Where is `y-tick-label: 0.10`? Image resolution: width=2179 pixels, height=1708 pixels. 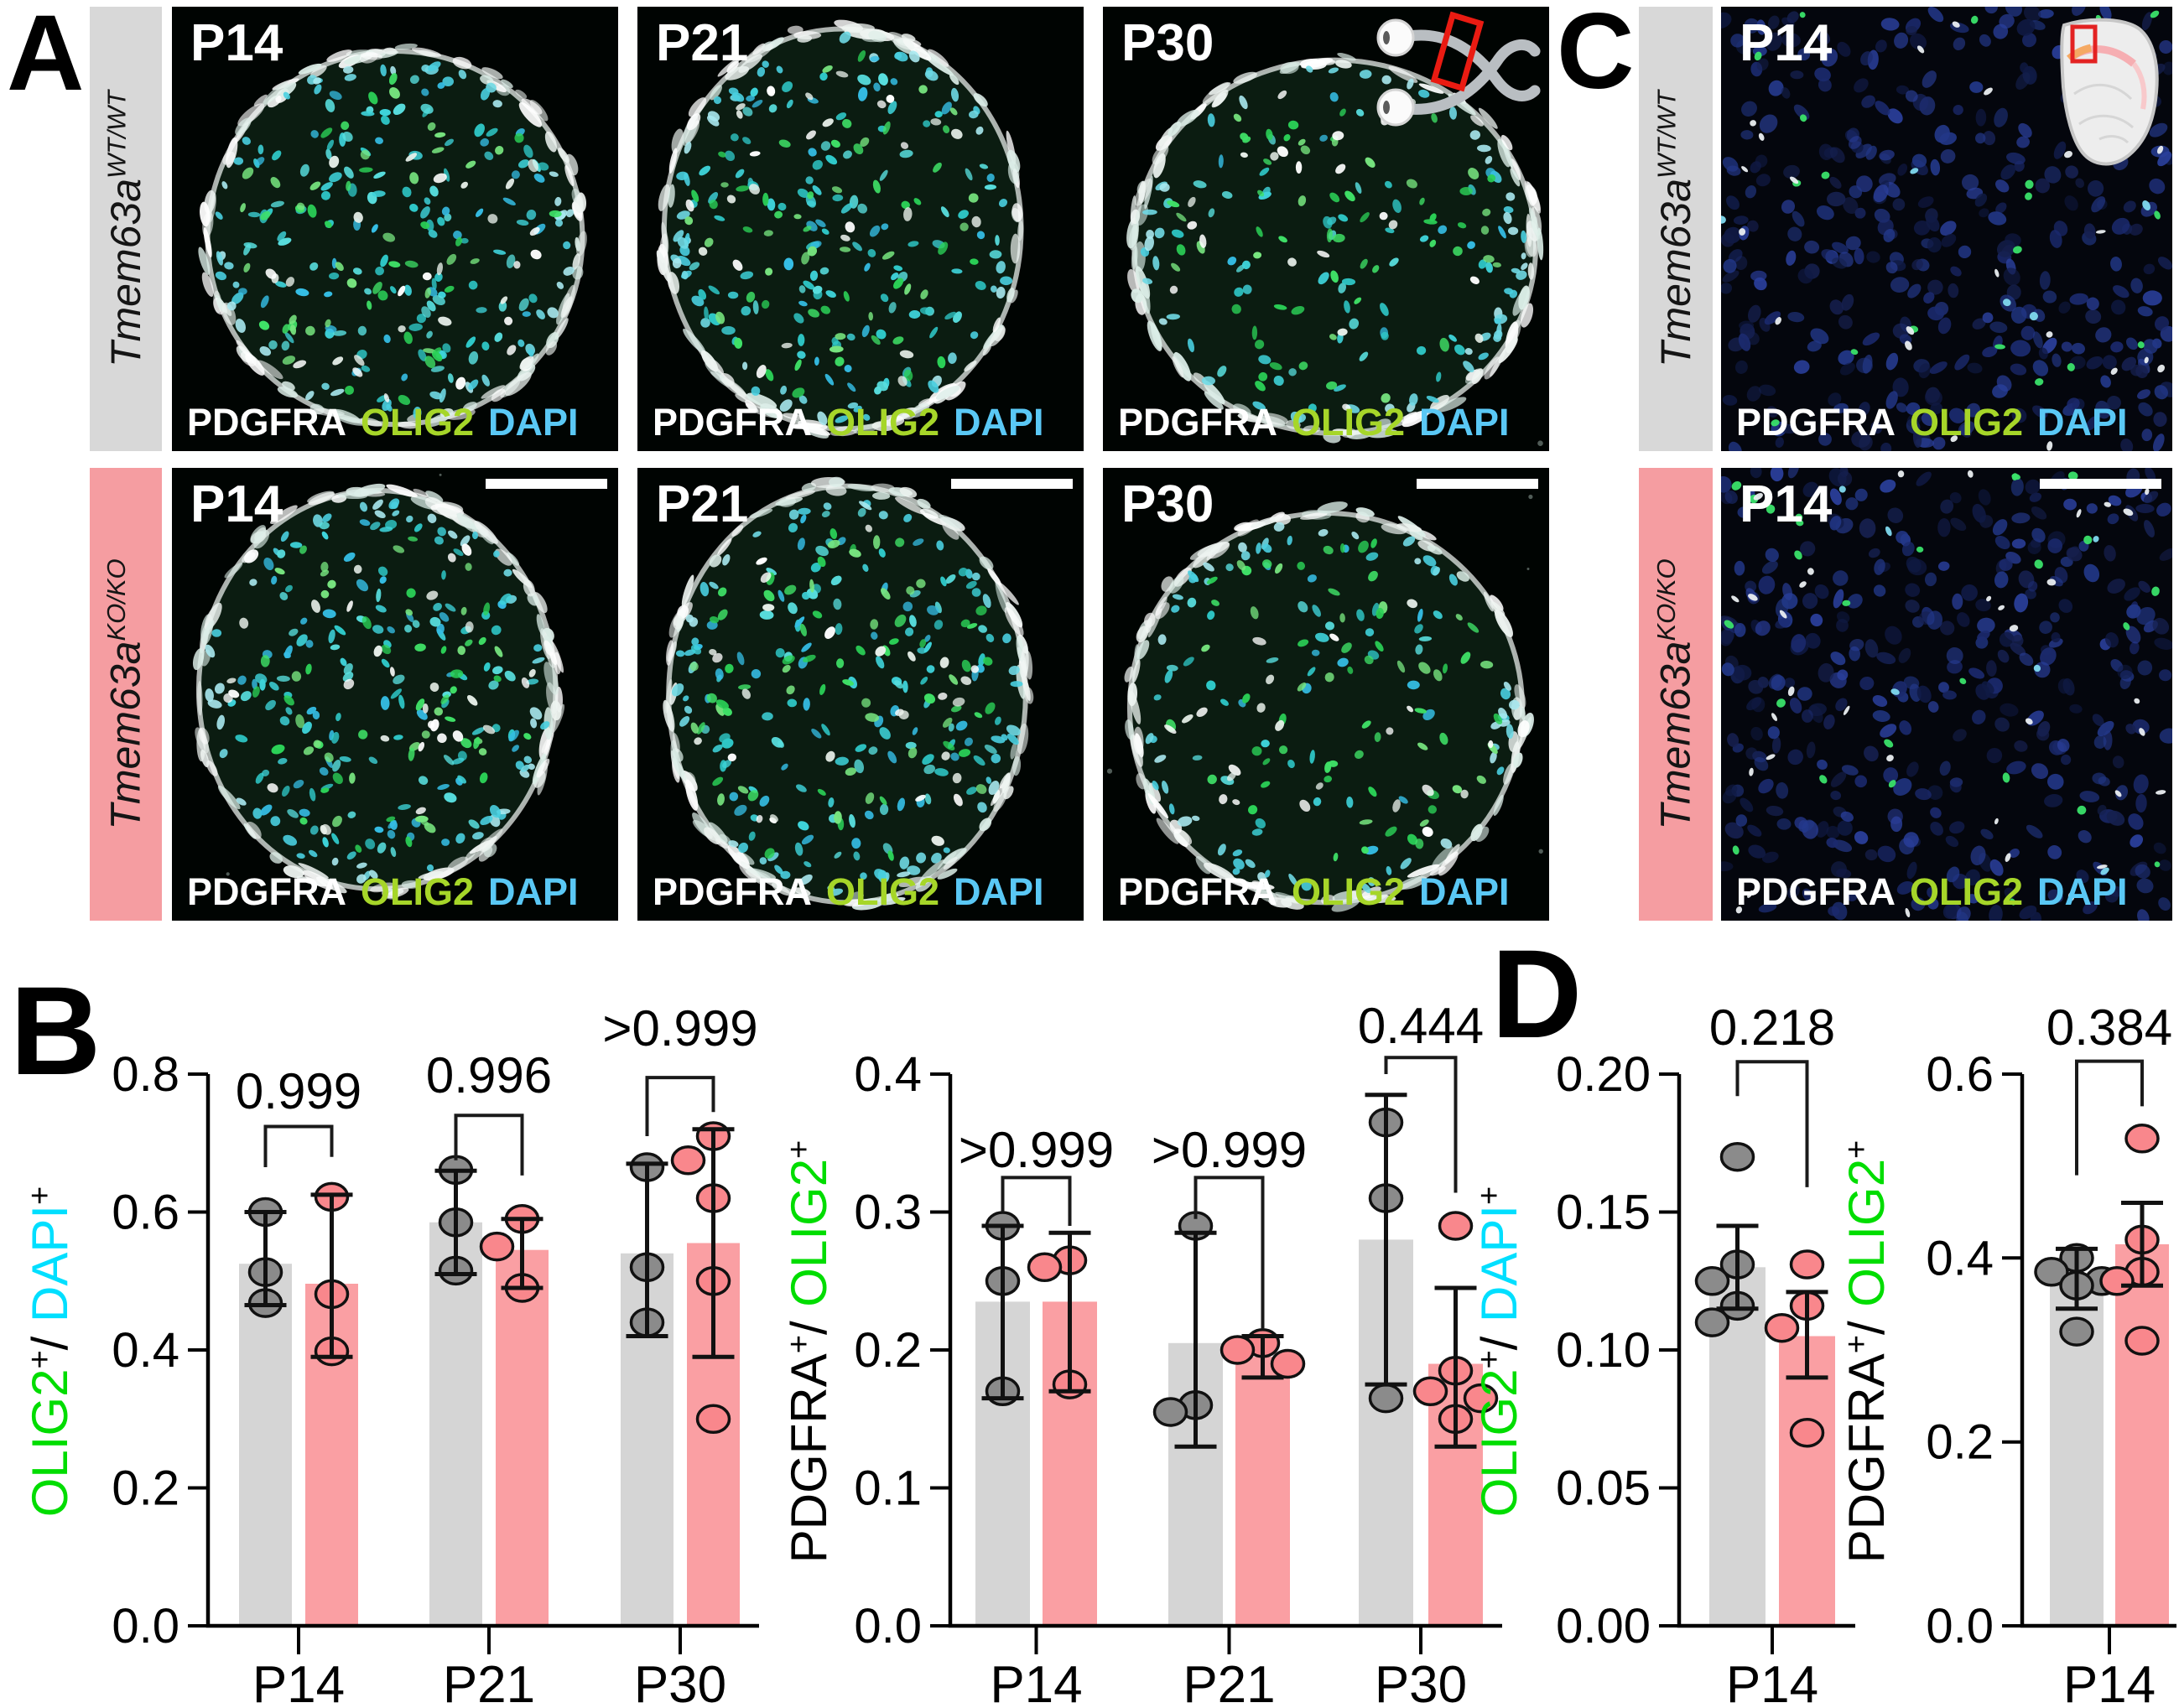 y-tick-label: 0.10 is located at coordinates (1603, 1350).